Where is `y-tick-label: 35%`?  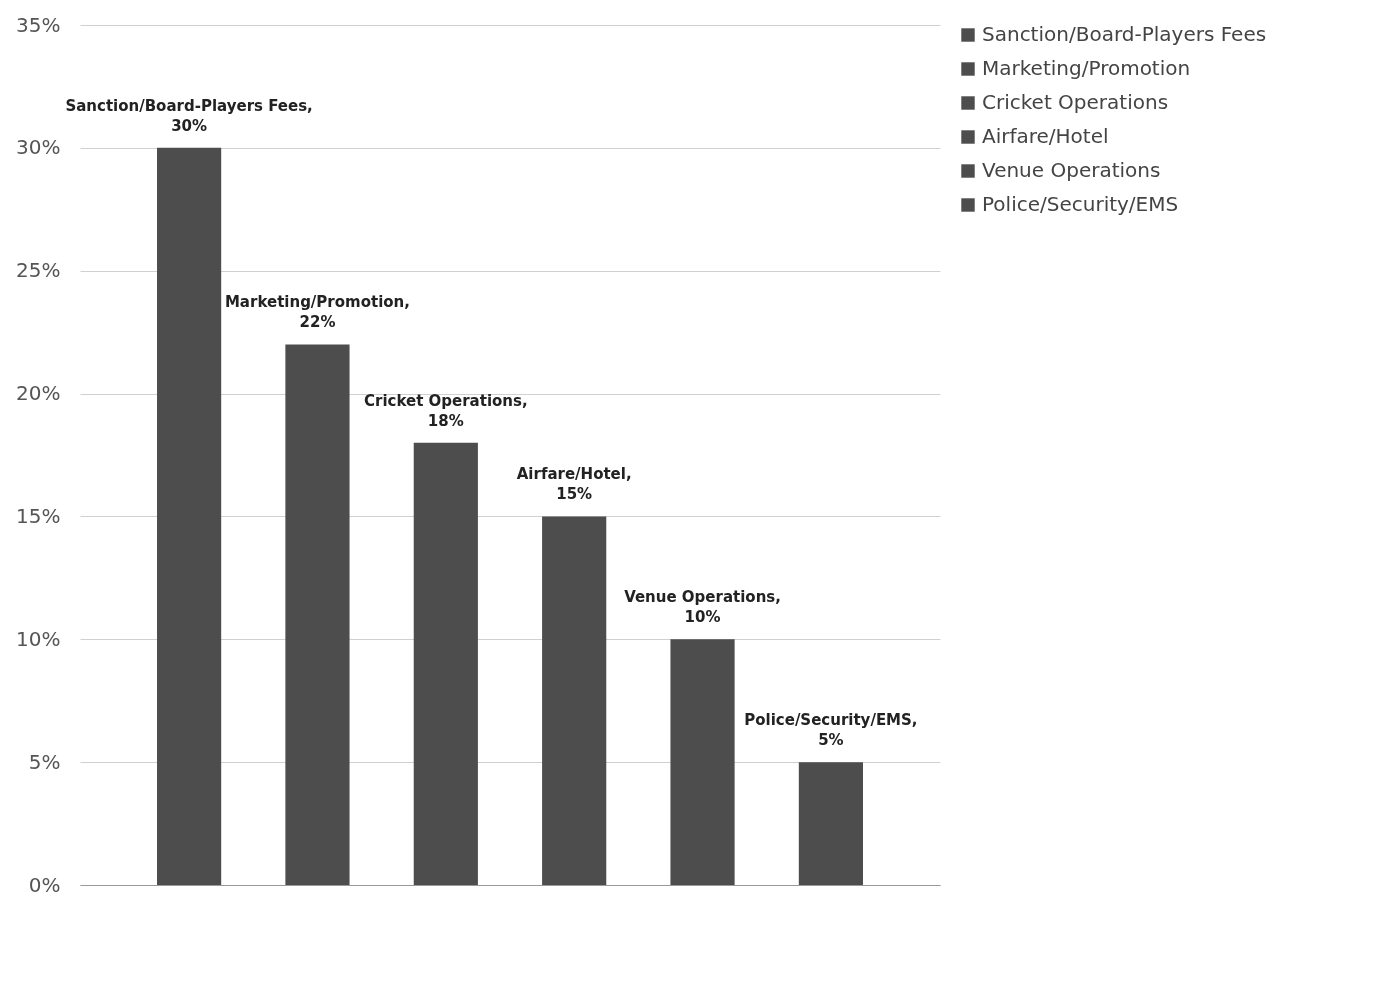
y-tick-label: 35% is located at coordinates (38, 24).